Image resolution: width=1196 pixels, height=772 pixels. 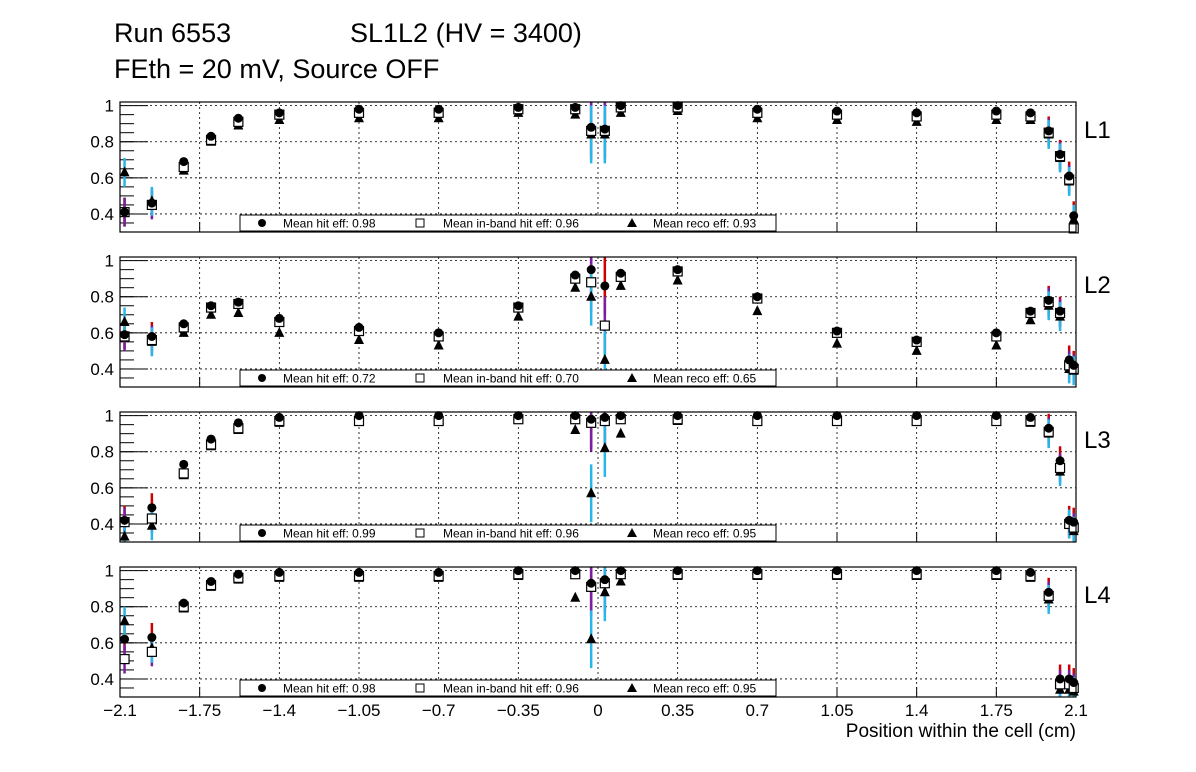 What do you see at coordinates (329, 534) in the screenshot?
I see `legend-hit-label: Mean hit eff: 0.99` at bounding box center [329, 534].